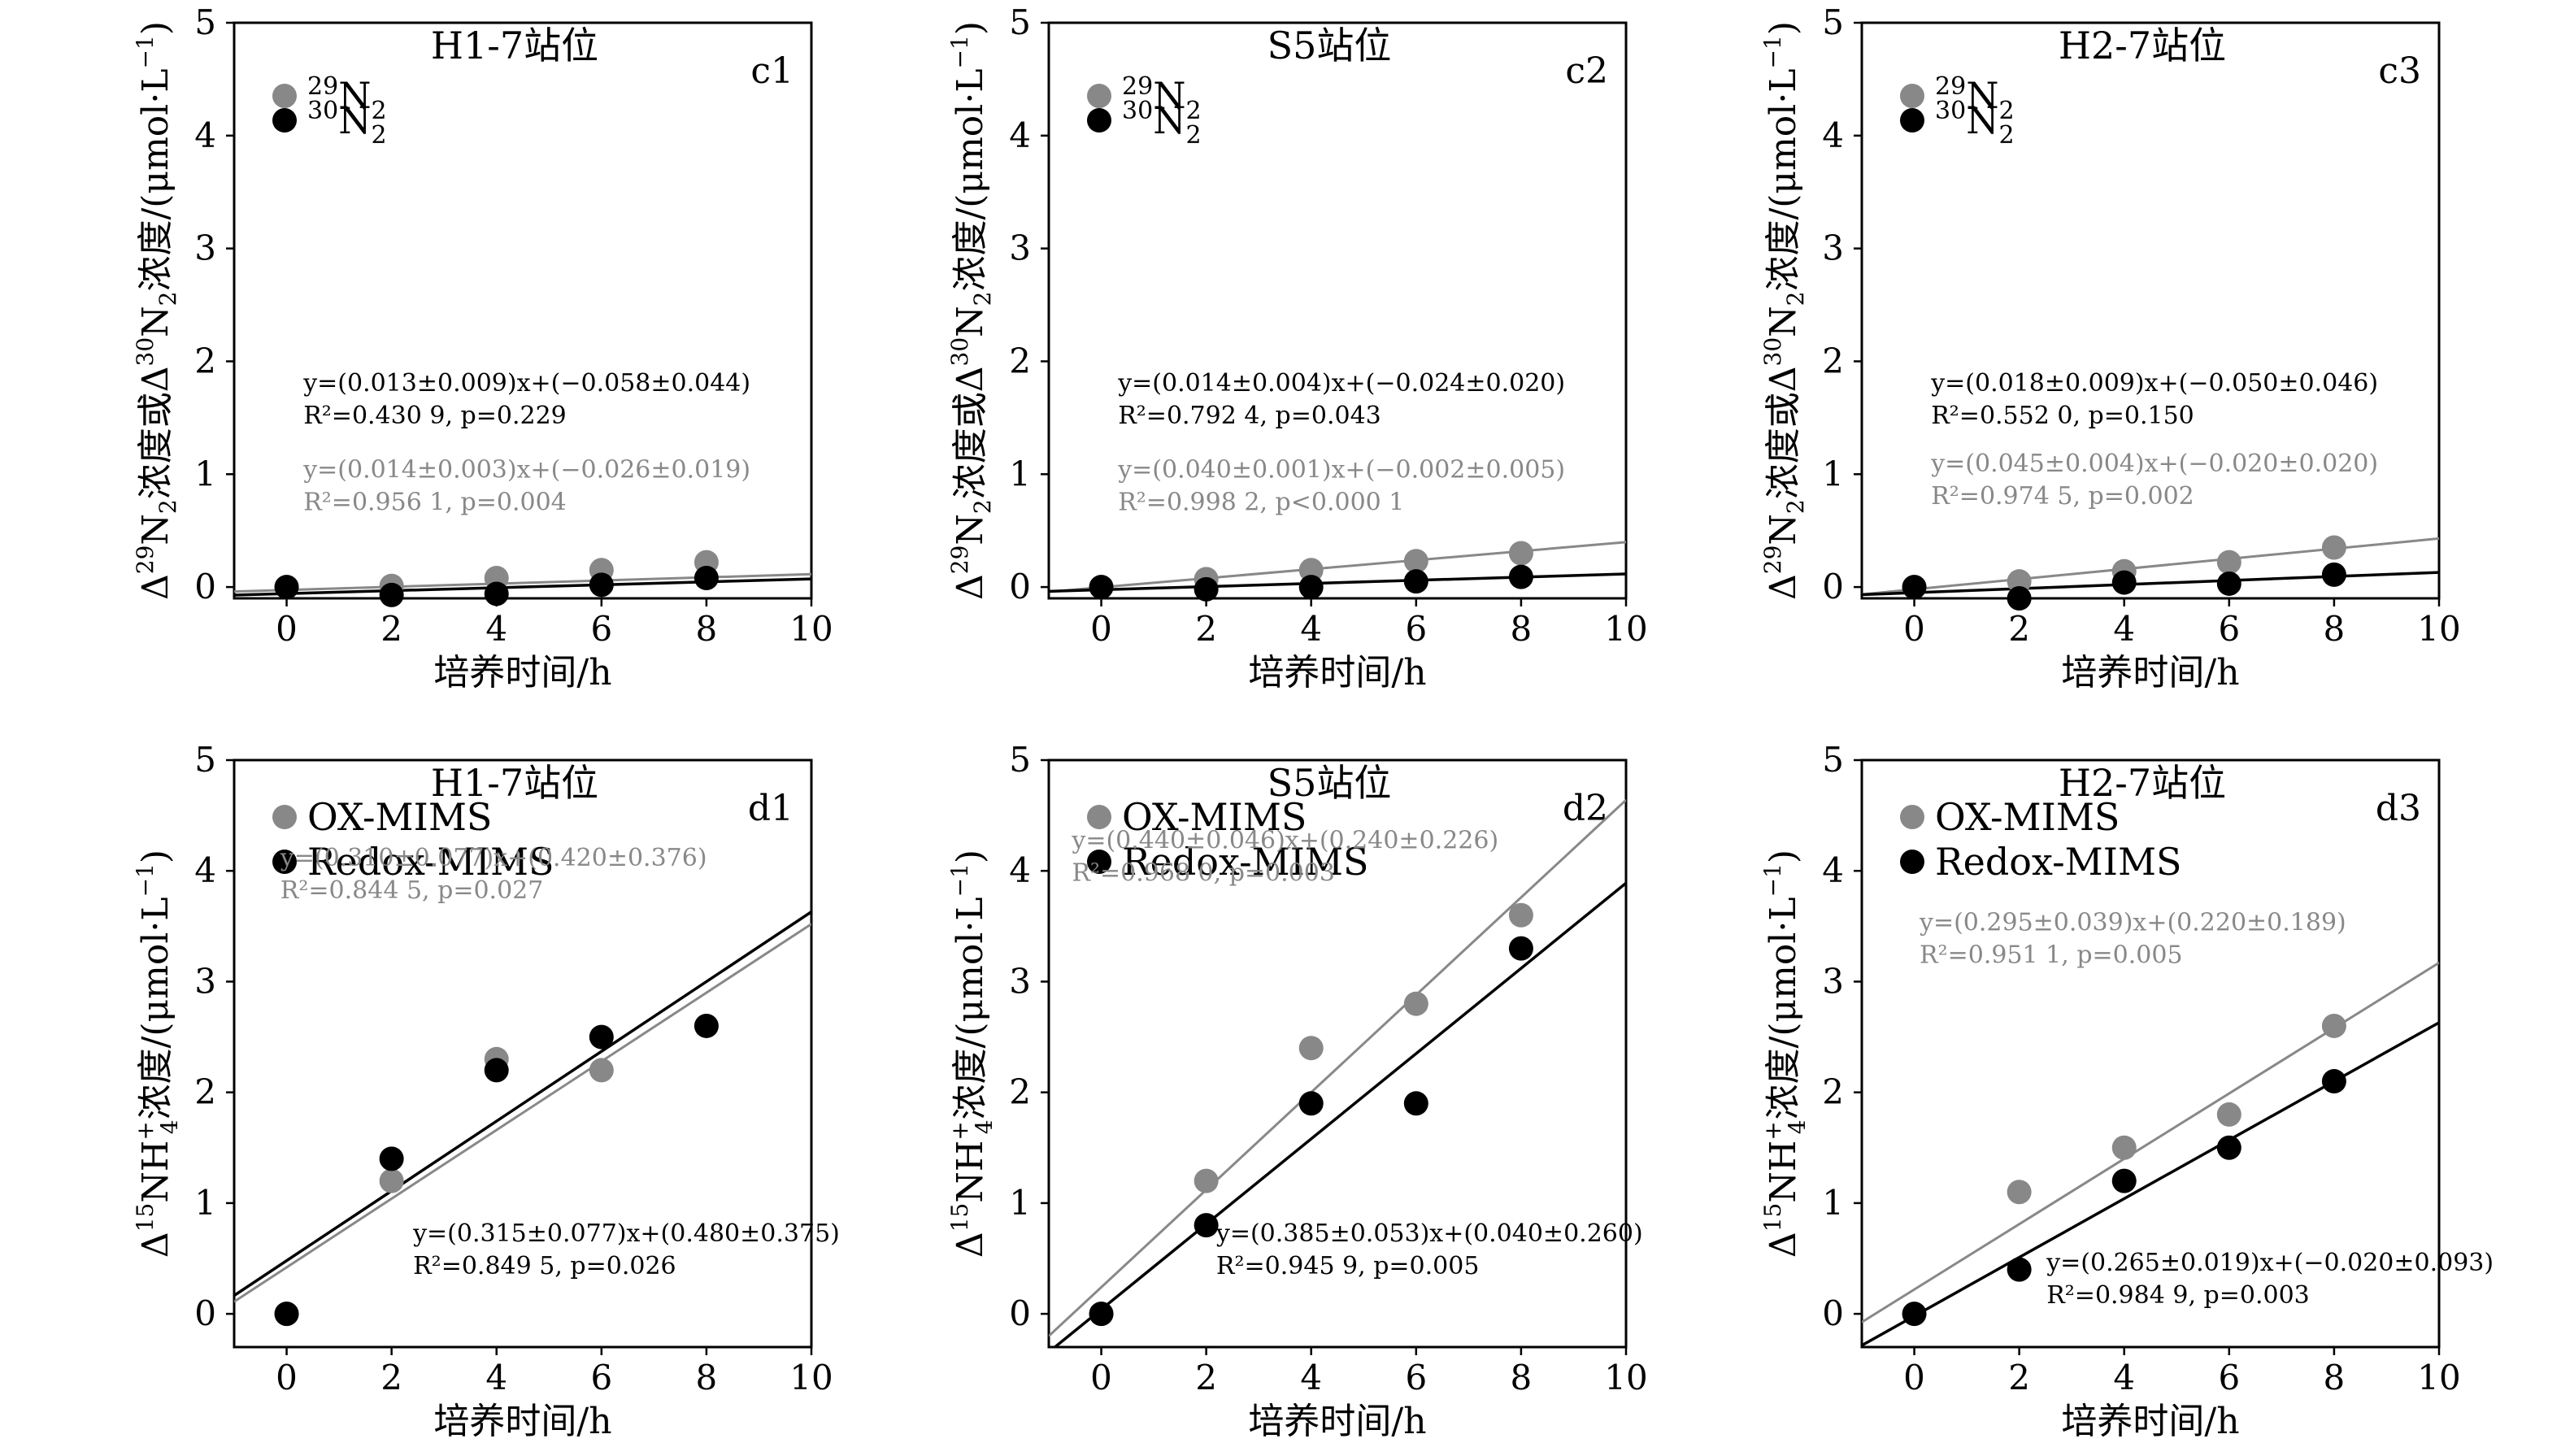 The image size is (2561, 1456). I want to click on x-tick-label: 8, so click(707, 1377).